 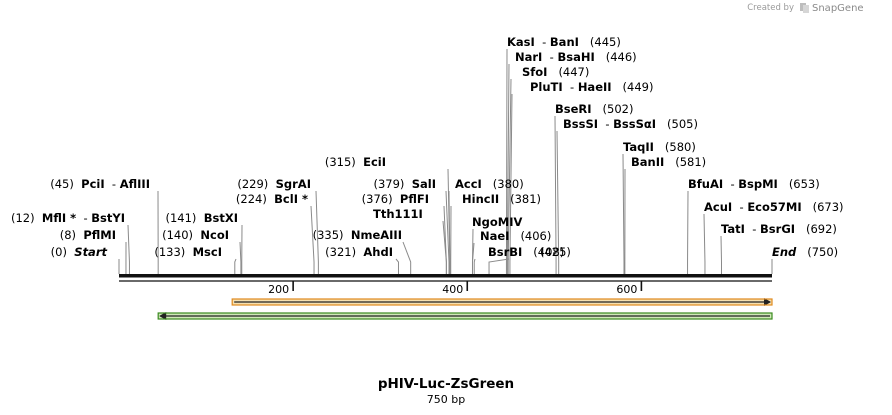 I want to click on site-label-start: (0) Start, so click(x=79, y=252).